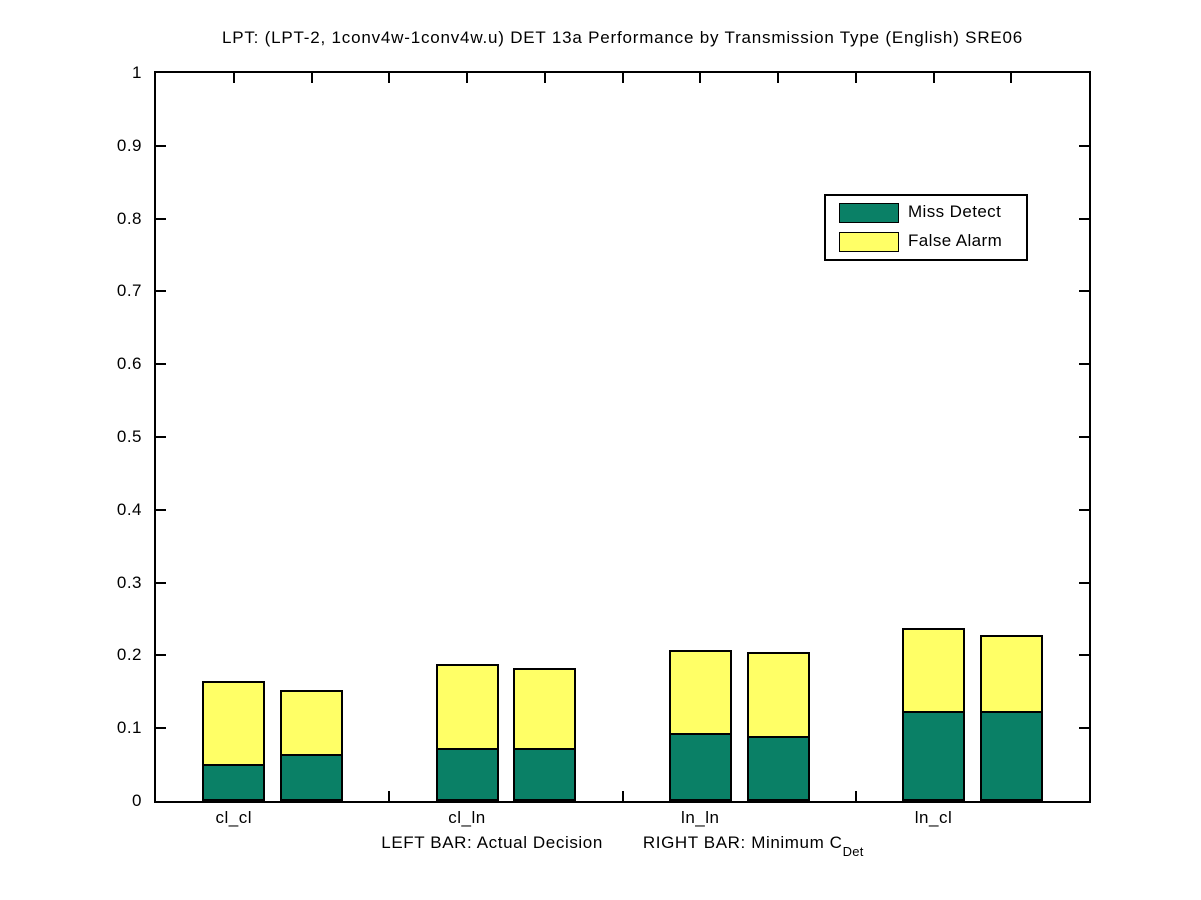  I want to click on x-category-label-ln_ln: ln_ln, so click(700, 817).